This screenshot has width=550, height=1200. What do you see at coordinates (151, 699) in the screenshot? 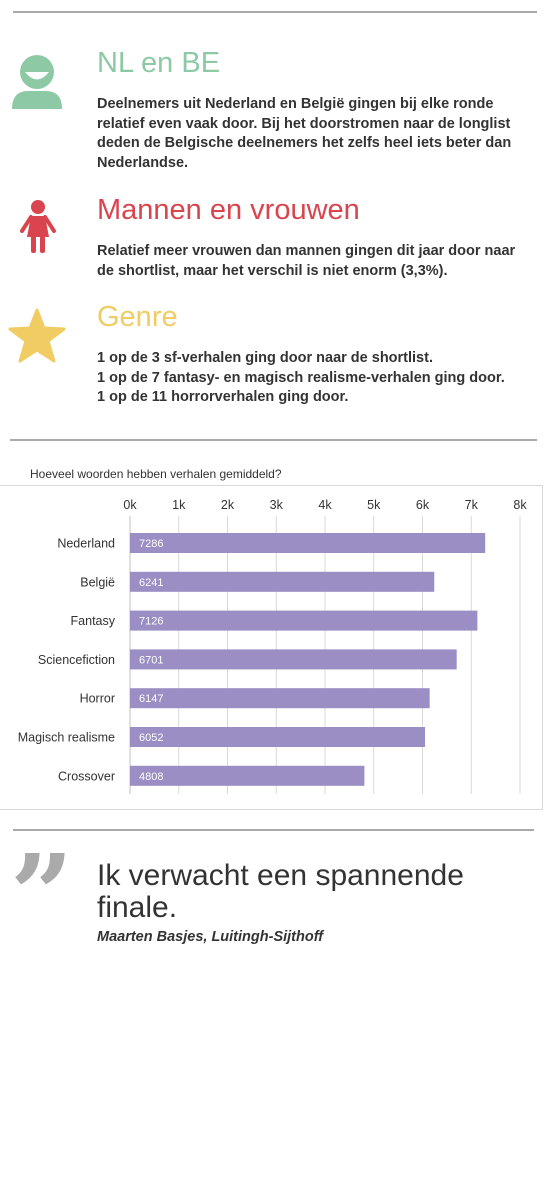
I see `data-label: 6147` at bounding box center [151, 699].